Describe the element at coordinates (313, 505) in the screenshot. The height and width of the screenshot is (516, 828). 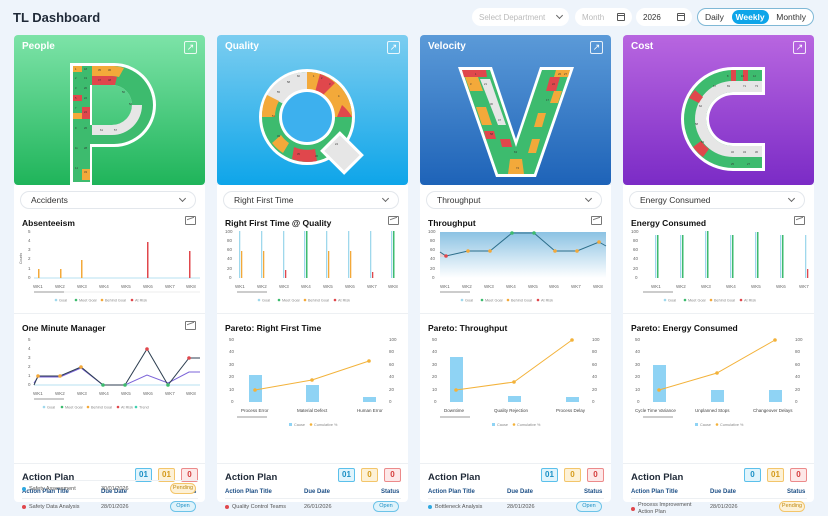
I see `table-row: Quality Control Teams 26/01/2026 Open` at that location.